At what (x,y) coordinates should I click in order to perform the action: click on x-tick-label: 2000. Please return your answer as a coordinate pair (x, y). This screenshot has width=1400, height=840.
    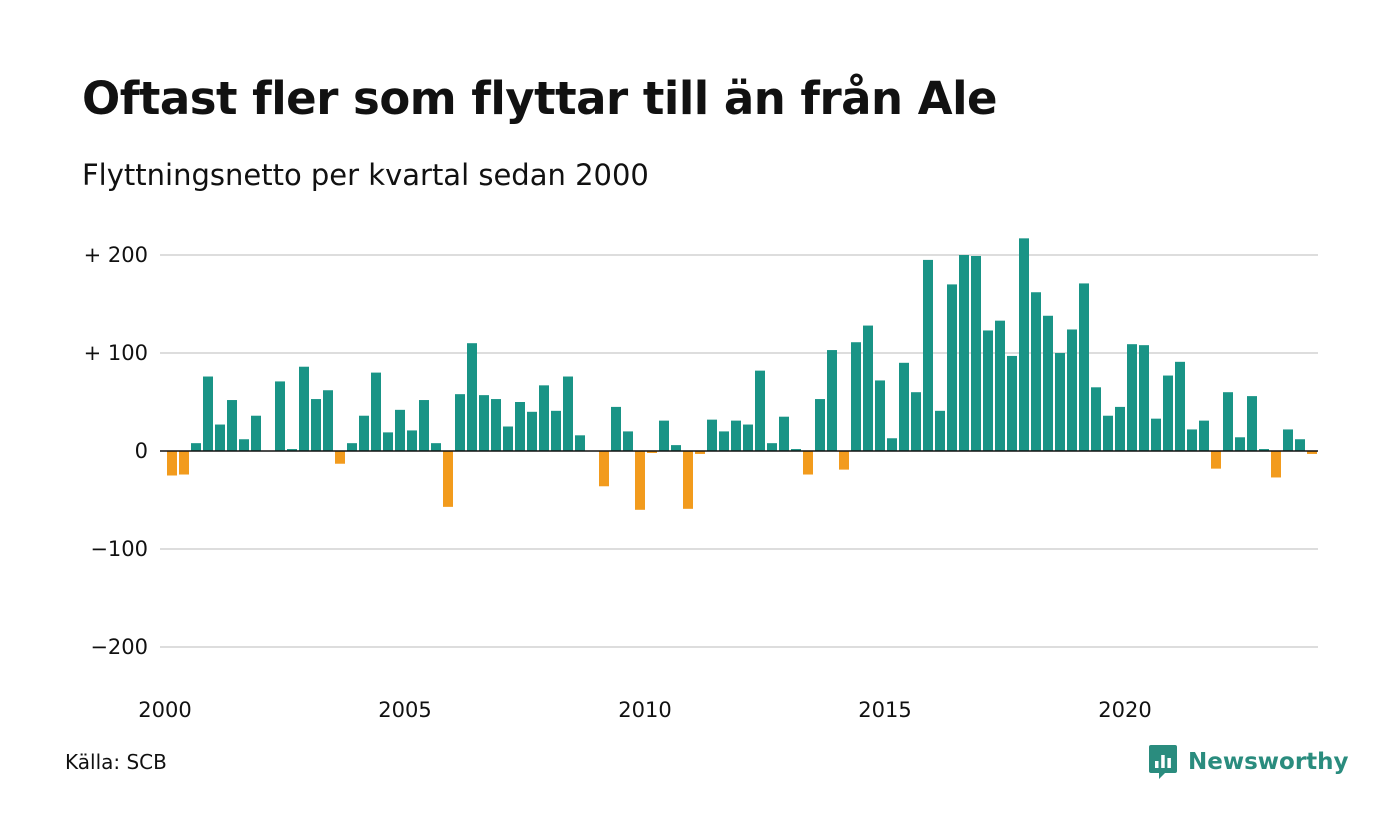
    Looking at the image, I should click on (164, 710).